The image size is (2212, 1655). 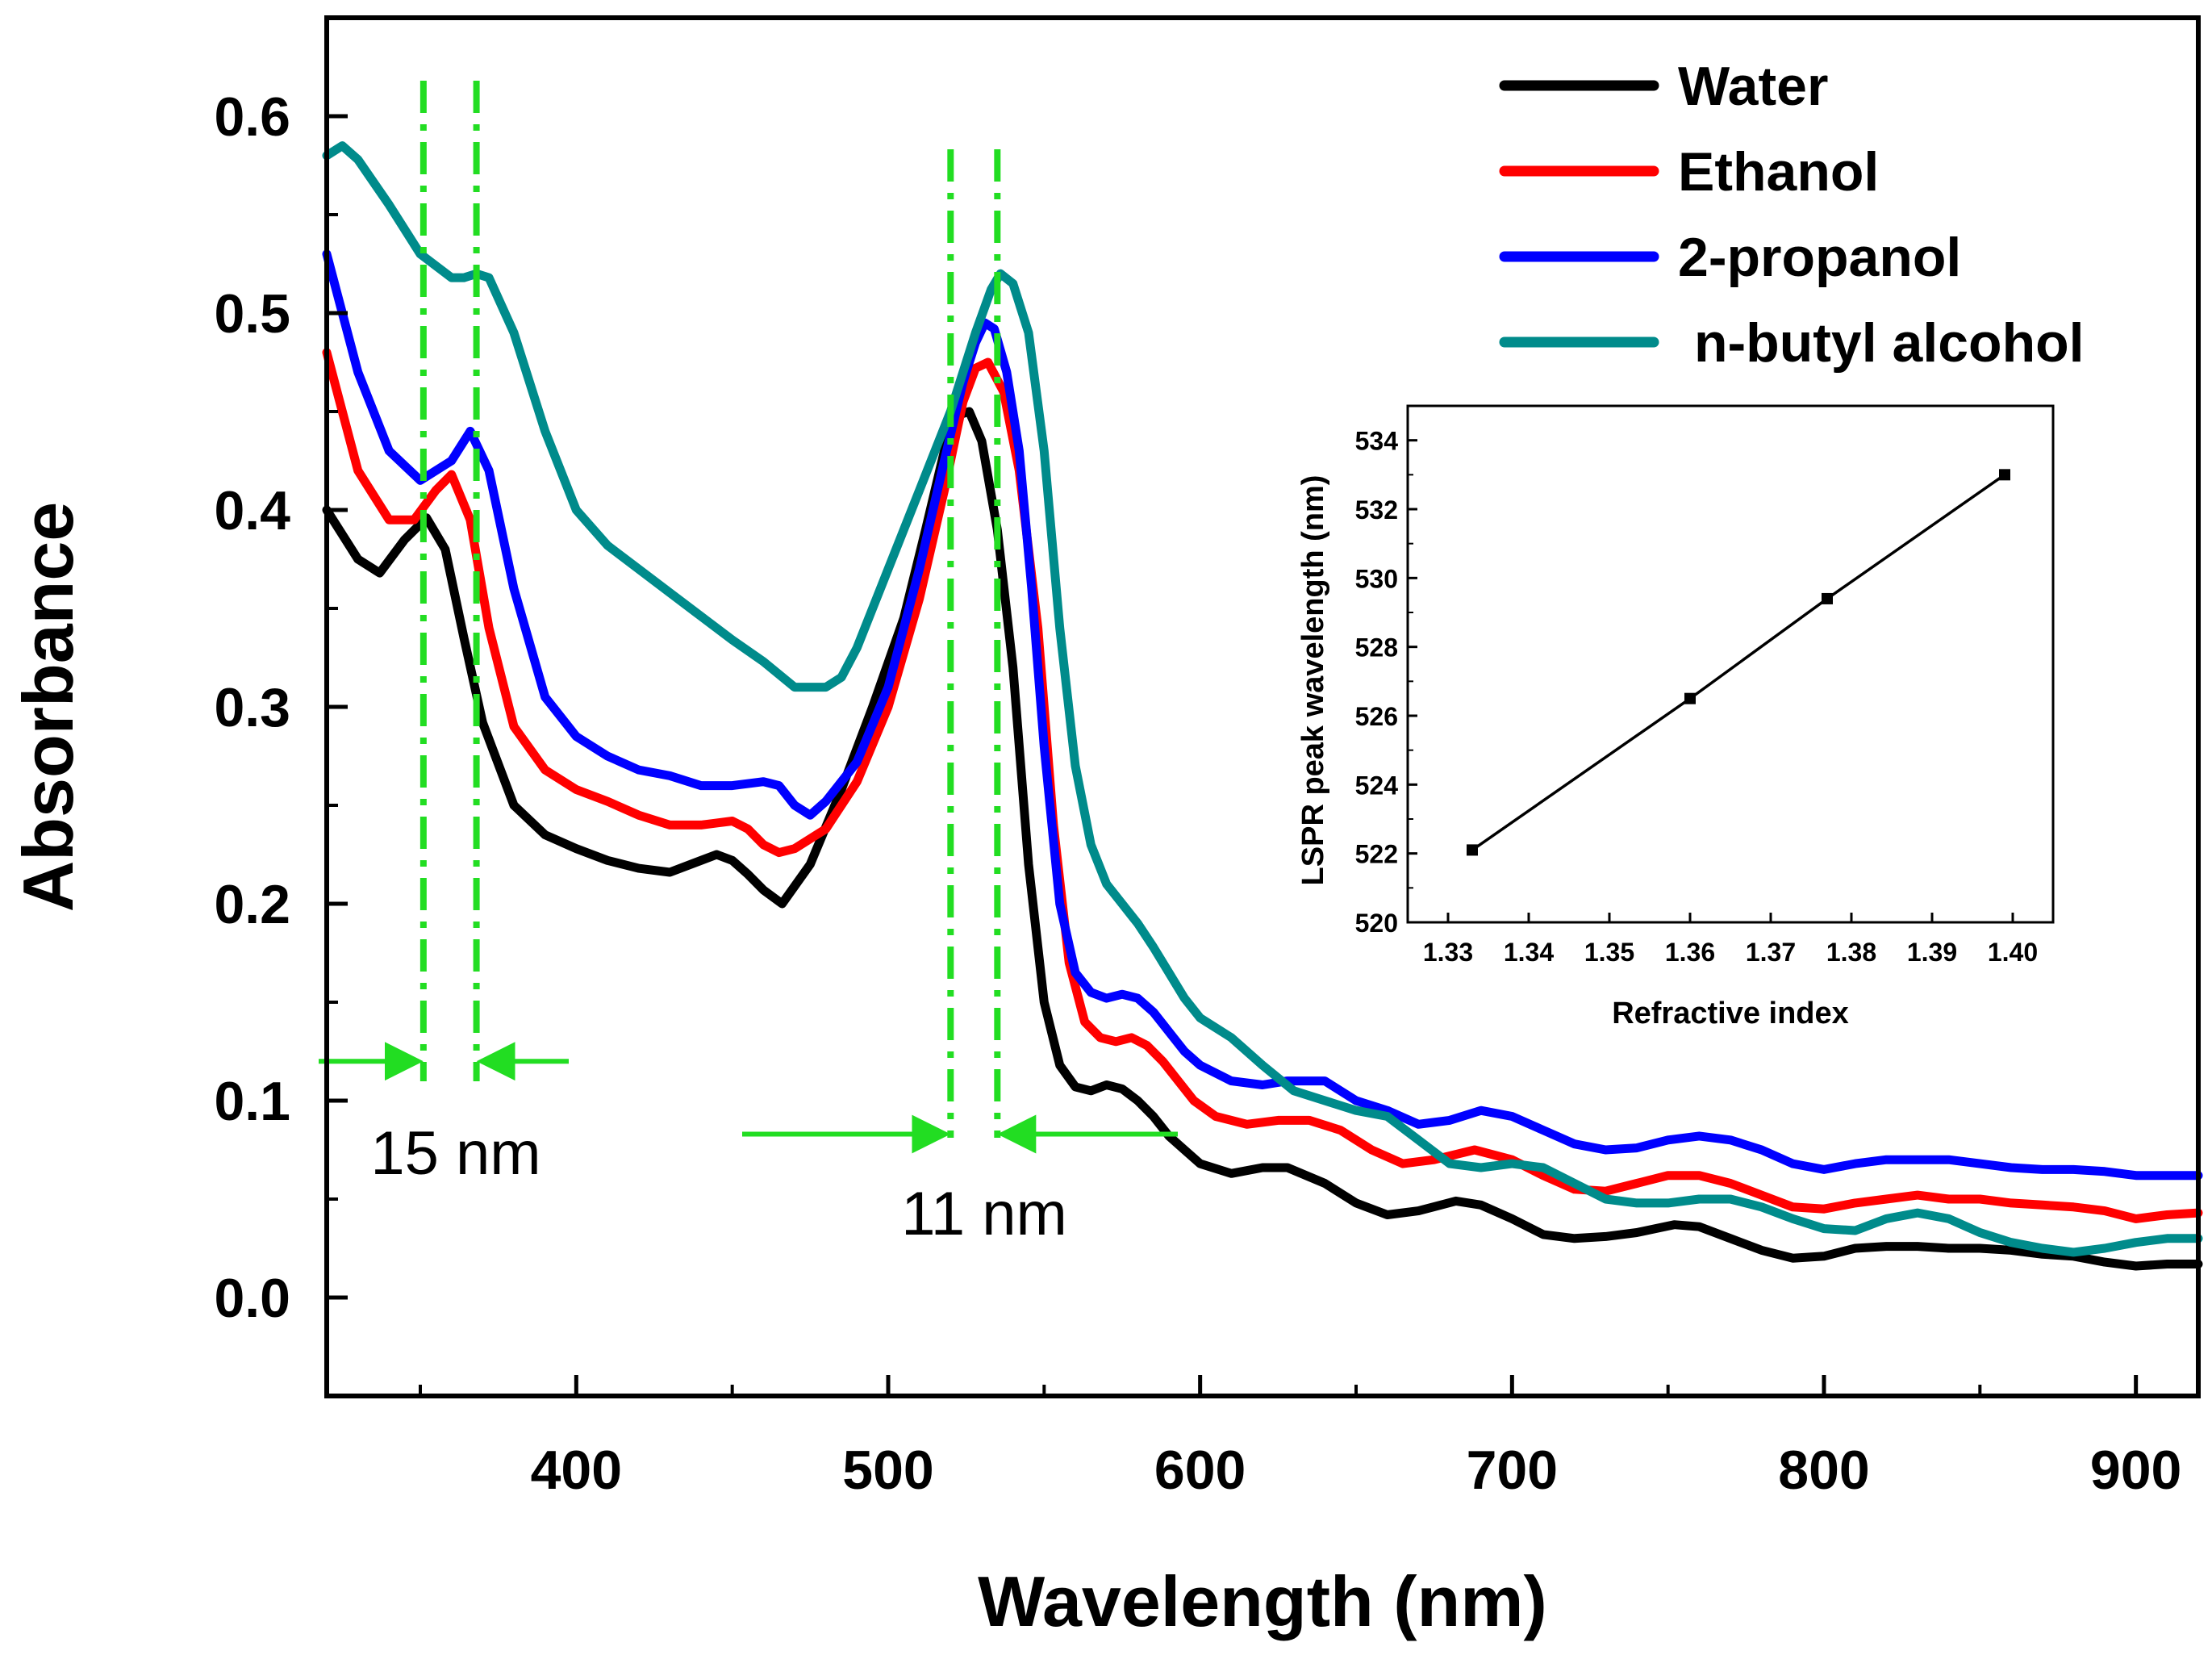 What do you see at coordinates (1690, 953) in the screenshot?
I see `inset-x-tick-label: 1.36` at bounding box center [1690, 953].